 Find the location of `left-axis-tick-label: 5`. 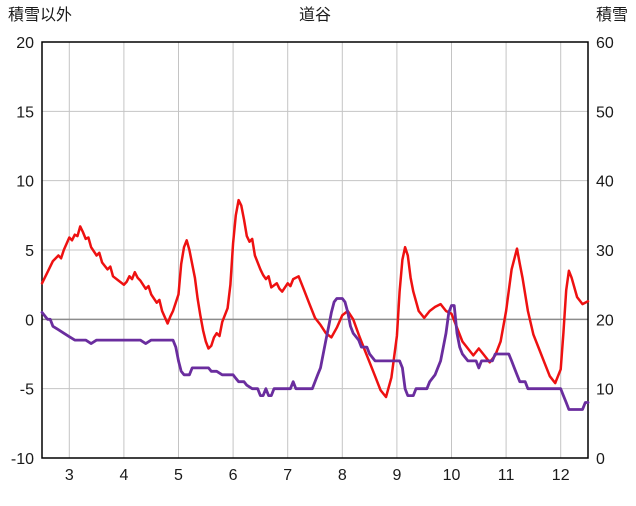

left-axis-tick-label: 5 is located at coordinates (29, 251).